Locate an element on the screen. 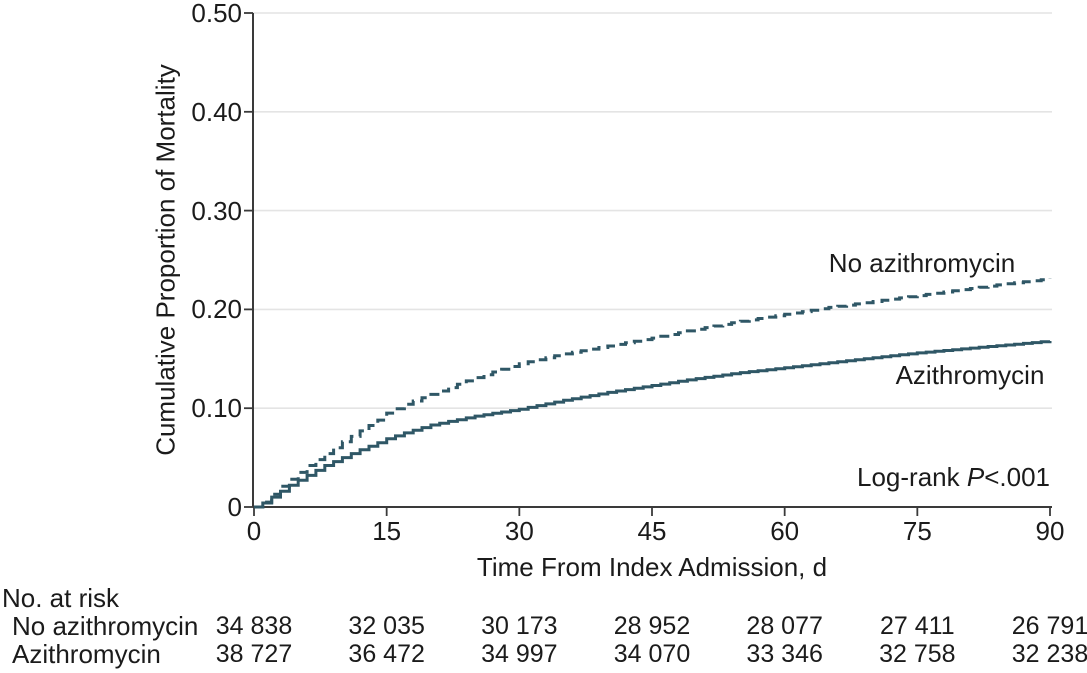 The width and height of the screenshot is (1087, 673). x-tick-label: 30 is located at coordinates (519, 531).